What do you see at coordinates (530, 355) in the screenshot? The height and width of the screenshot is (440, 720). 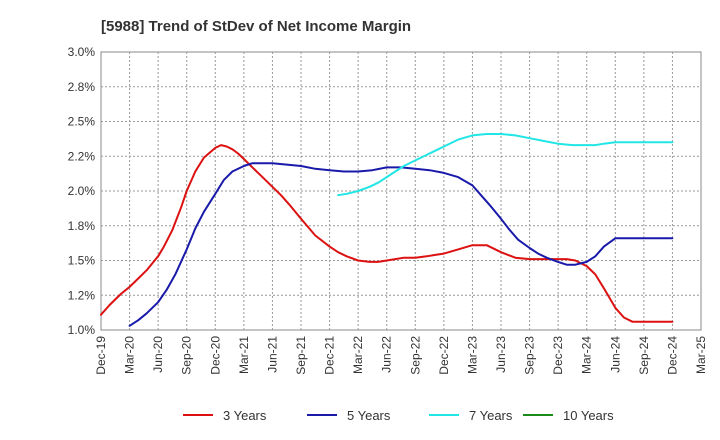 I see `x-tick-label: Sep-23` at bounding box center [530, 355].